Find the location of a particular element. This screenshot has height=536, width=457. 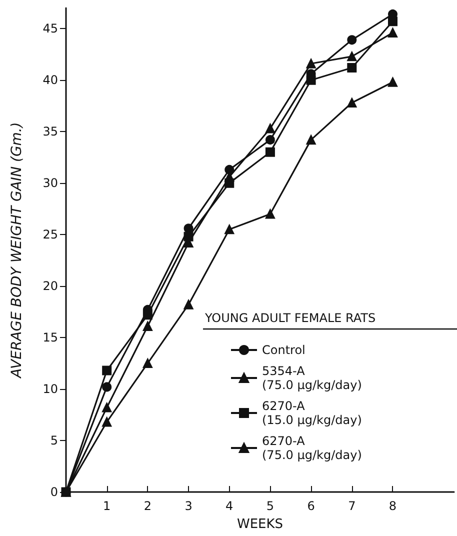

x-tick-label: 6 is located at coordinates (311, 506).